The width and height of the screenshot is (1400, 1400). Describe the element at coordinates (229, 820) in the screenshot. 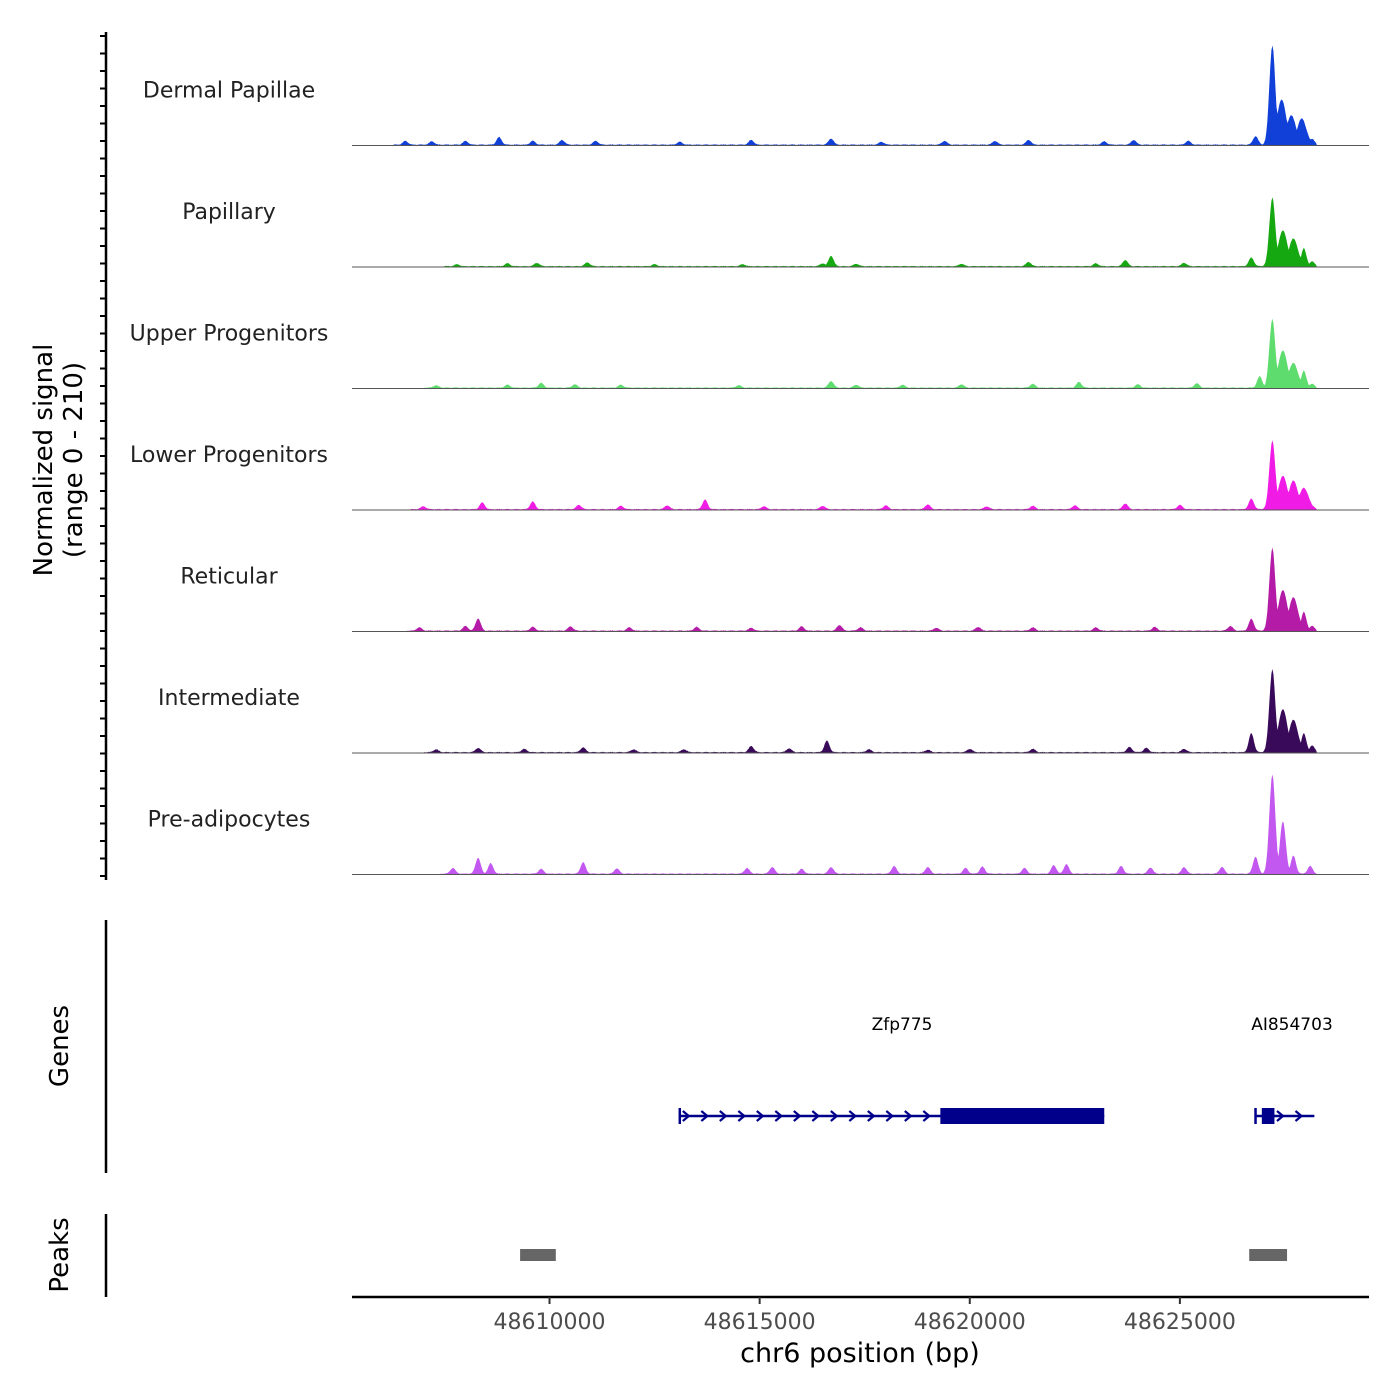

I see `track-label: Pre-adipocytes` at that location.